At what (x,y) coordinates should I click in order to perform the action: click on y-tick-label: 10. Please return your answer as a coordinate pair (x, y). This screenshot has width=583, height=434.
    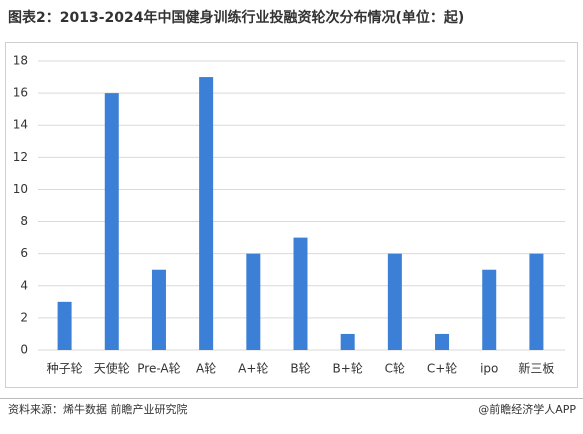
    Looking at the image, I should click on (20, 189).